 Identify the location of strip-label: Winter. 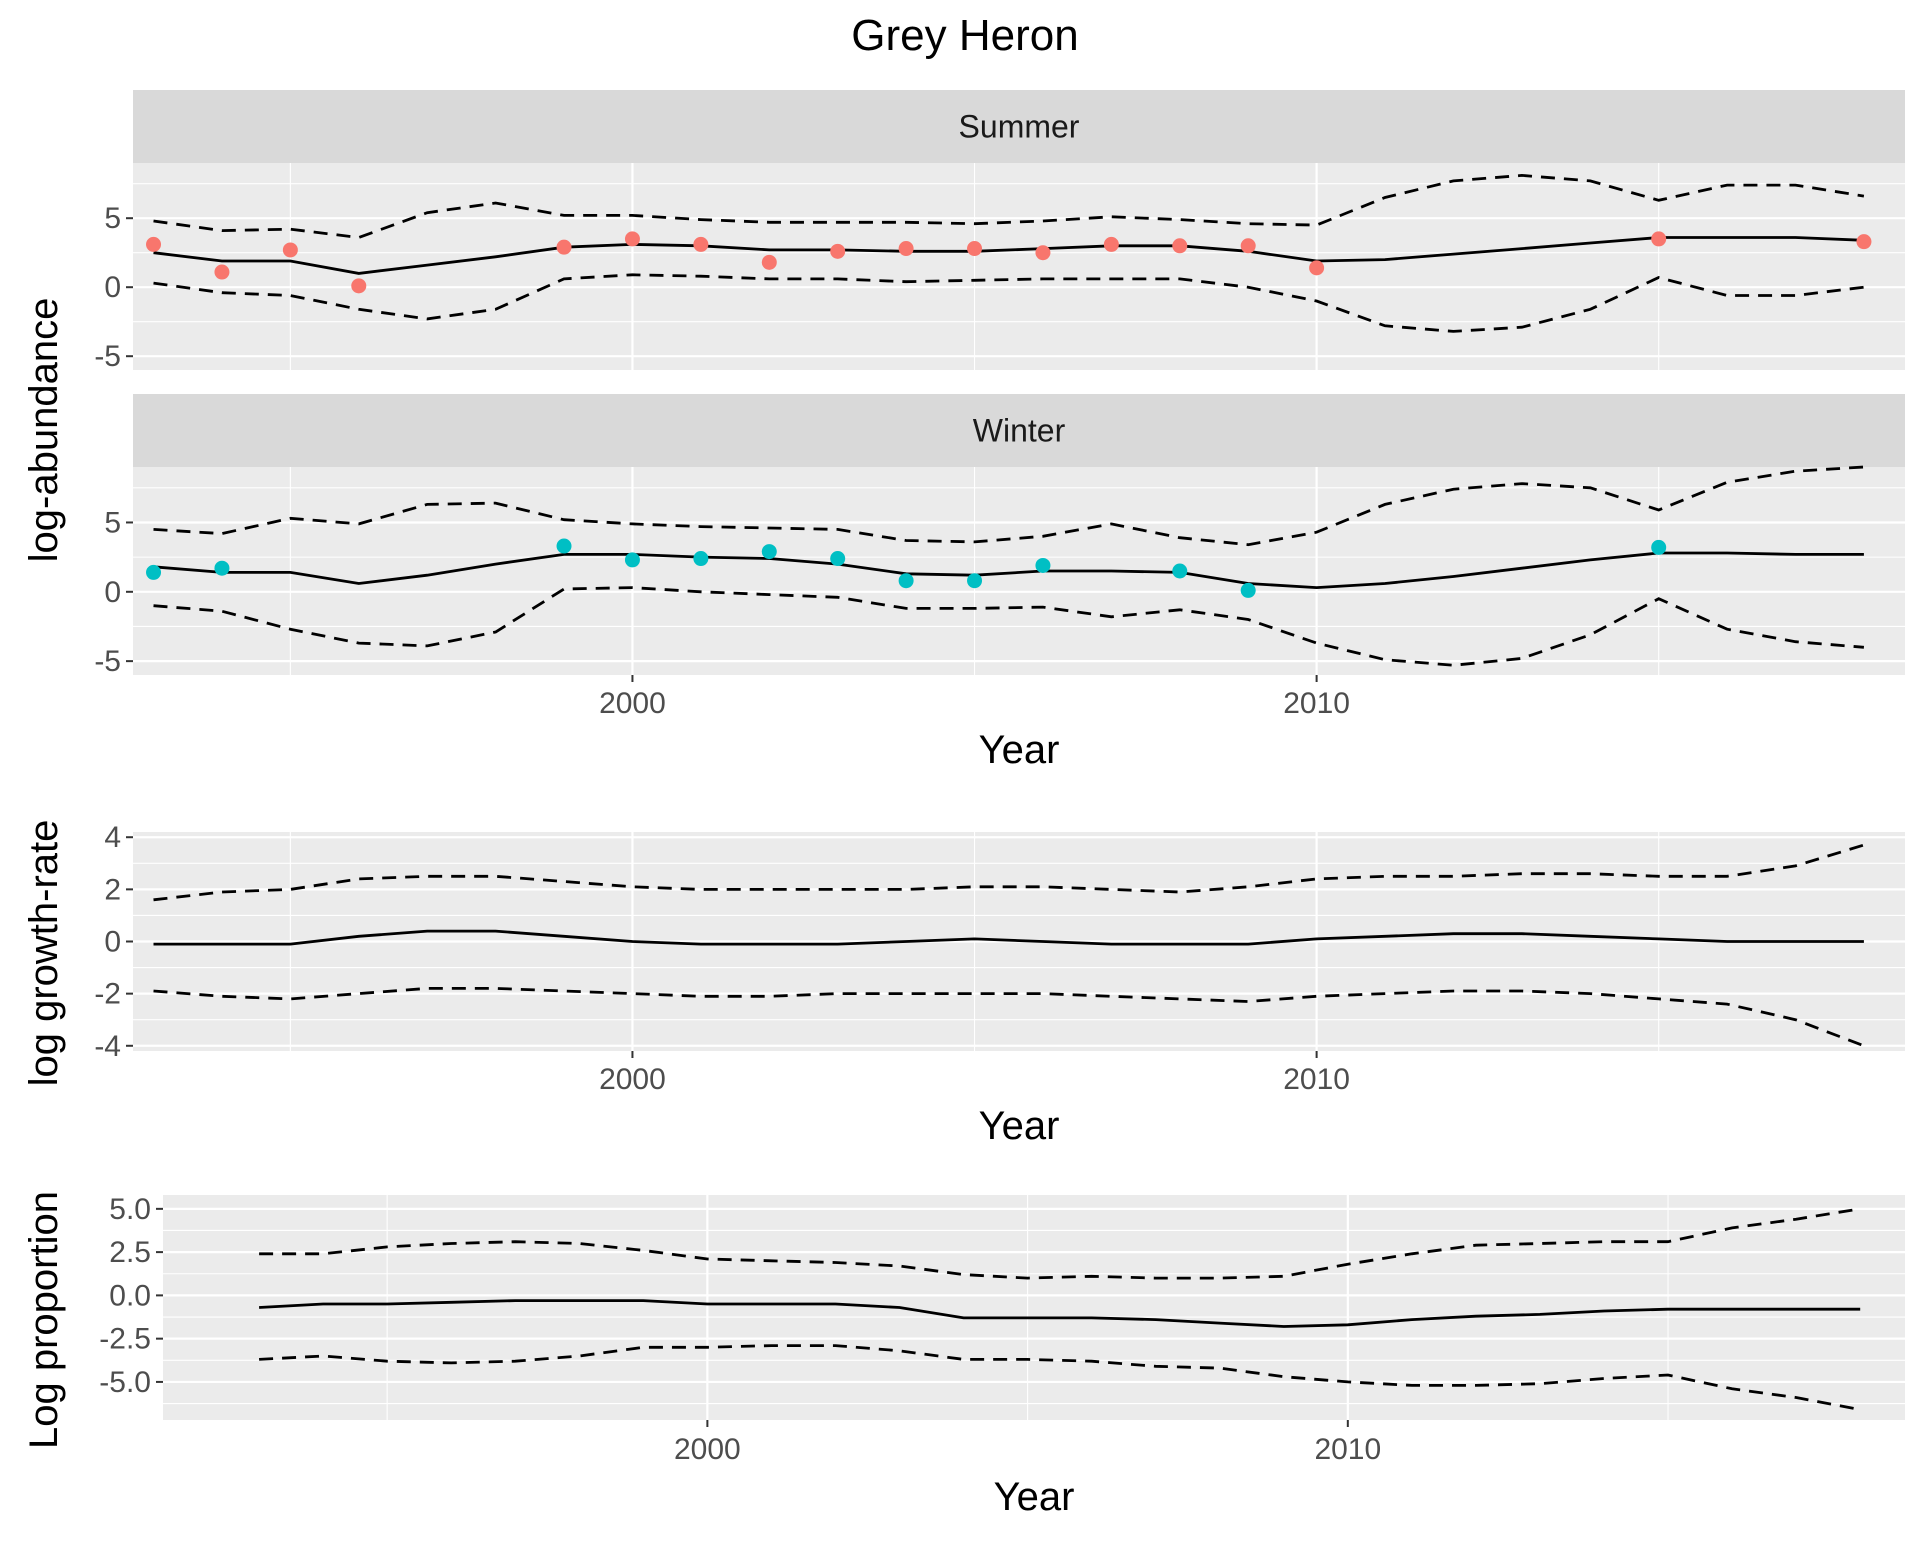
(1019, 431).